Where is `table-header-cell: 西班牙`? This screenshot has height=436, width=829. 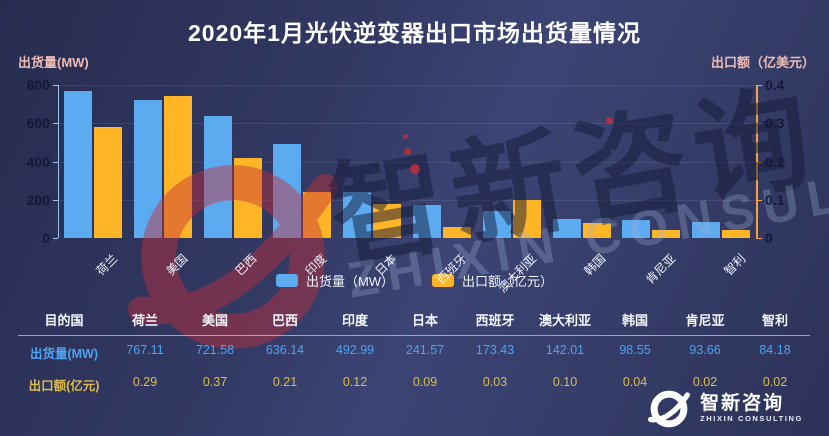 table-header-cell: 西班牙 is located at coordinates (495, 319).